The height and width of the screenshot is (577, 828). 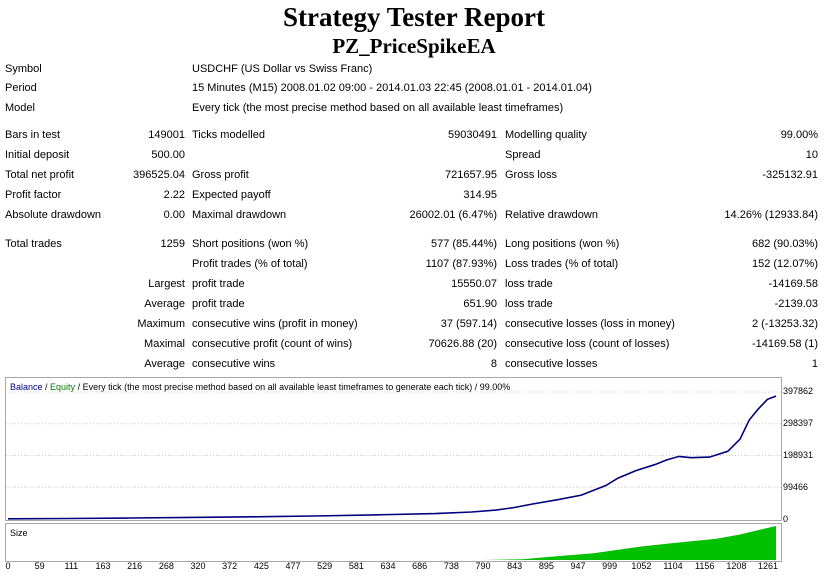 I want to click on x-tick-label: 790, so click(x=483, y=566).